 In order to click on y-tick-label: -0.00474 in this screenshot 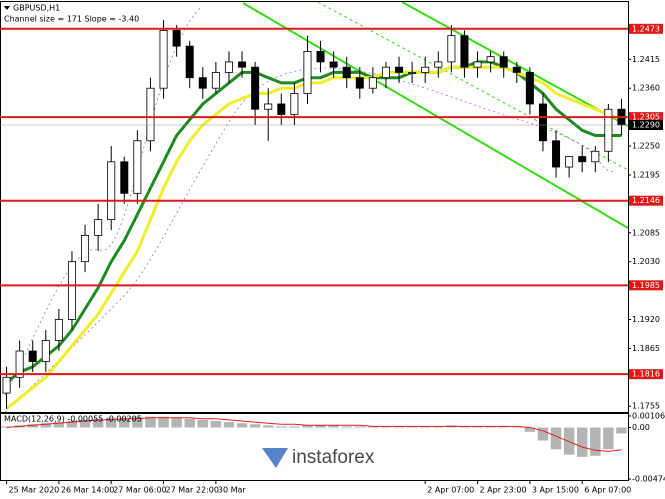, I will do `click(648, 479)`.